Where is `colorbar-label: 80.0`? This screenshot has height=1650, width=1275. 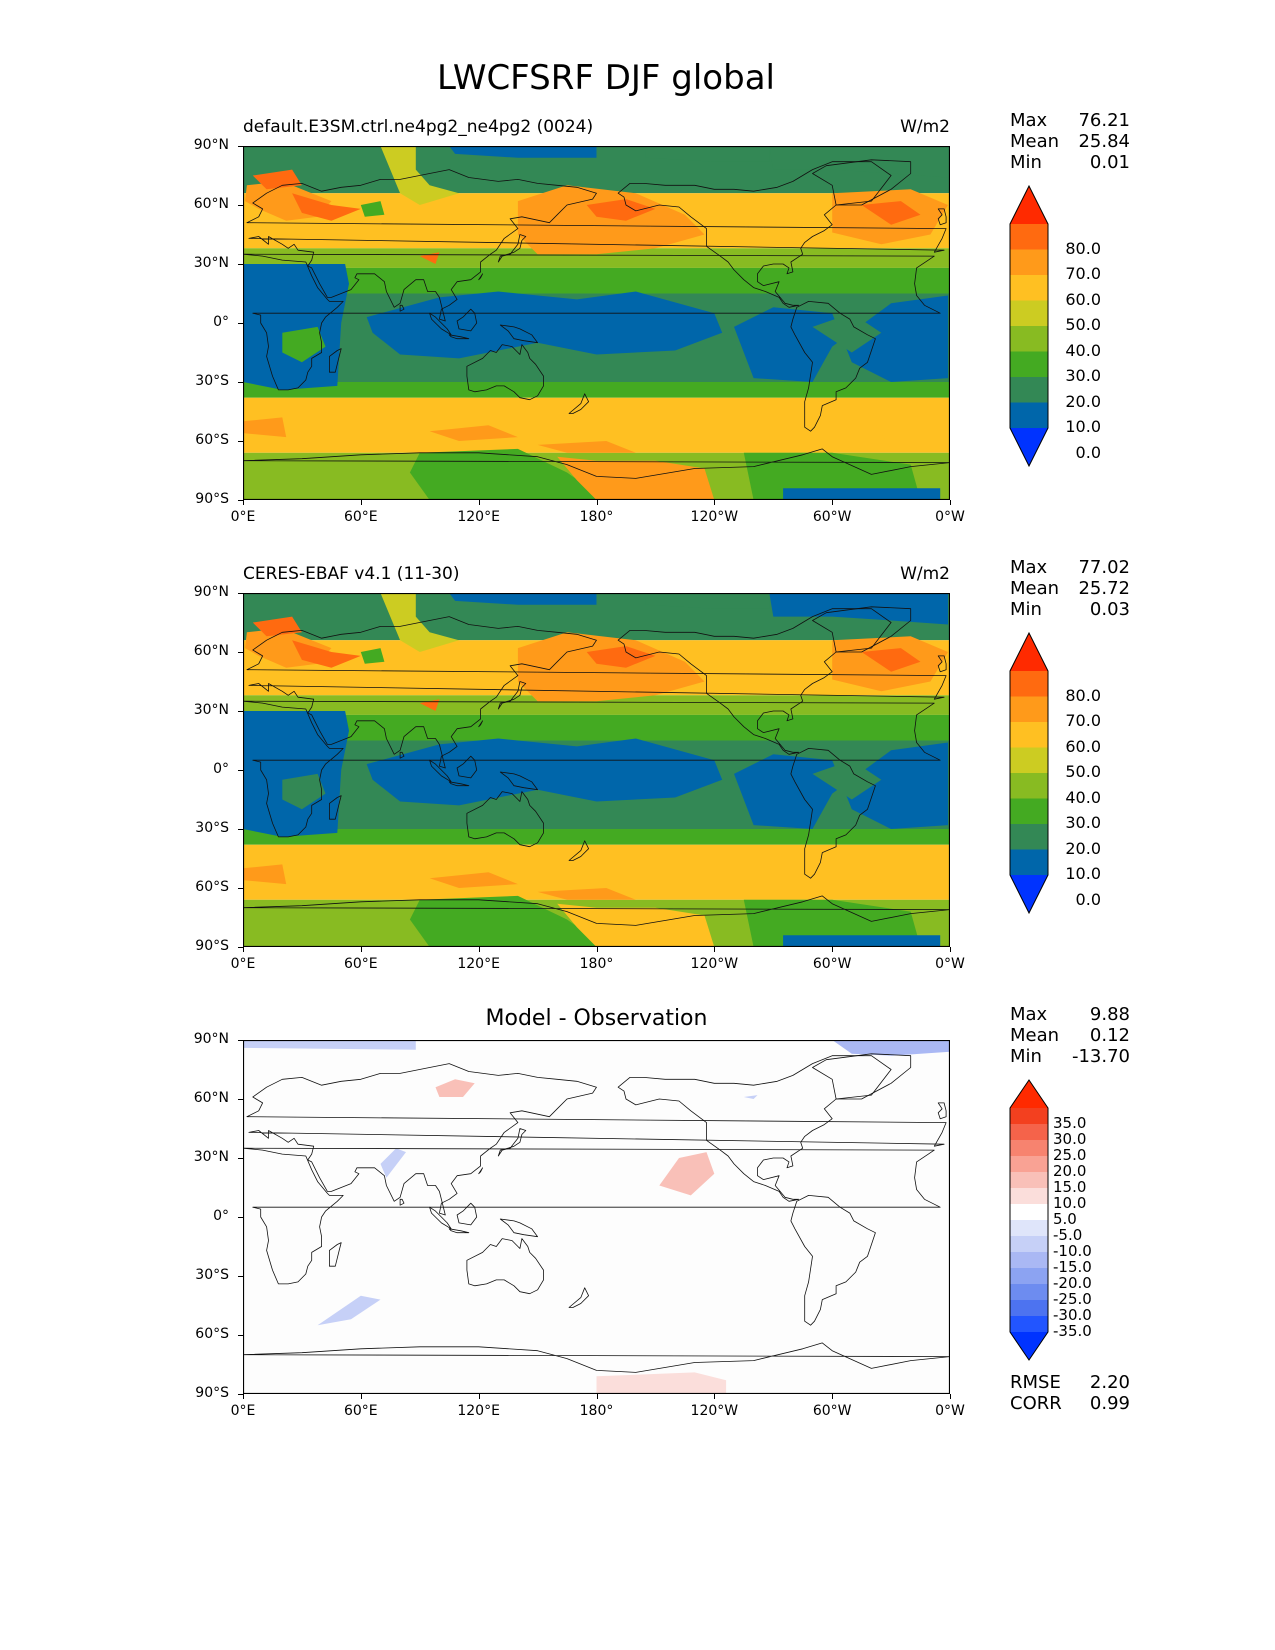
colorbar-label: 80.0 is located at coordinates (1083, 248).